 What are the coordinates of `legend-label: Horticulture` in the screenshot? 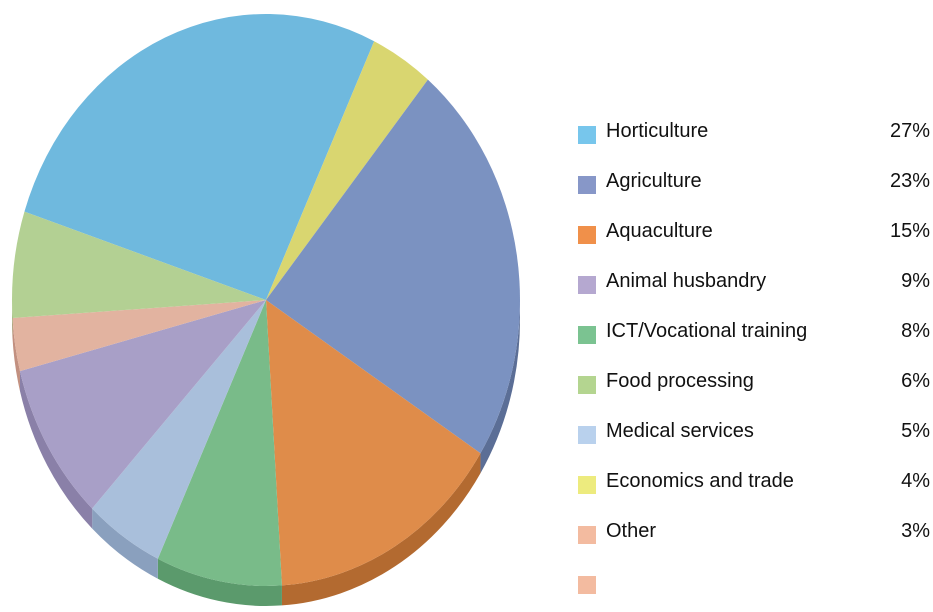 It's located at (657, 131).